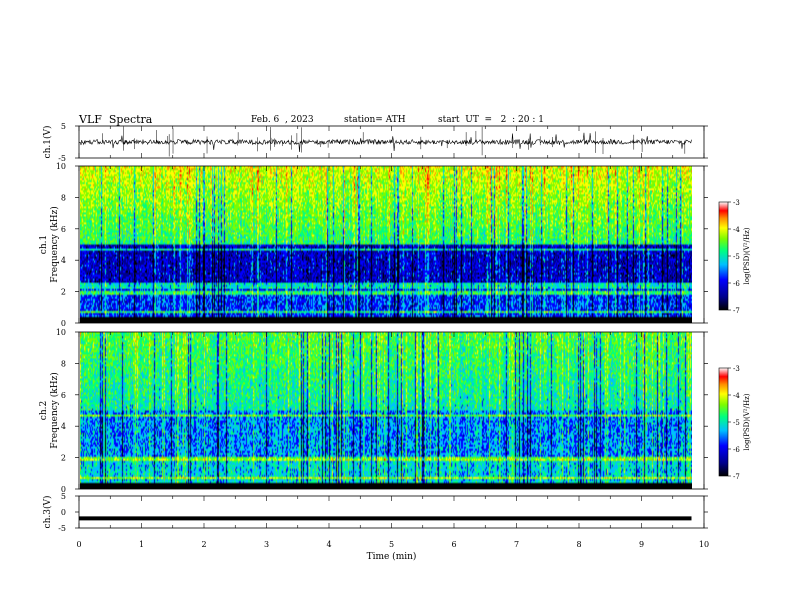  I want to click on plot-title: VLF Spectra, so click(116, 119).